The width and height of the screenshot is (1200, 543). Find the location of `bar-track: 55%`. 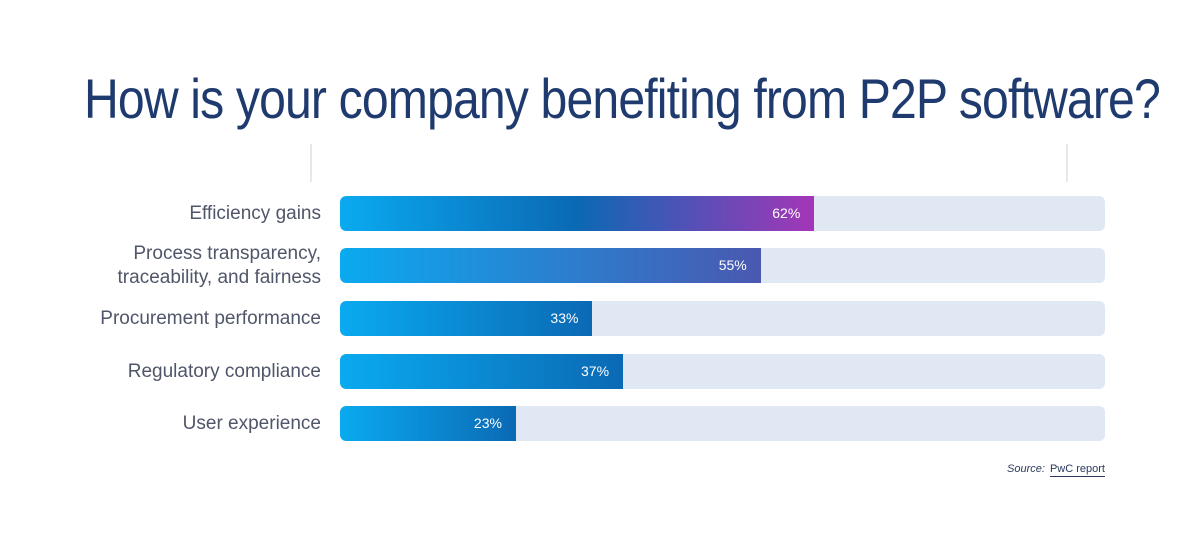

bar-track: 55% is located at coordinates (722, 265).